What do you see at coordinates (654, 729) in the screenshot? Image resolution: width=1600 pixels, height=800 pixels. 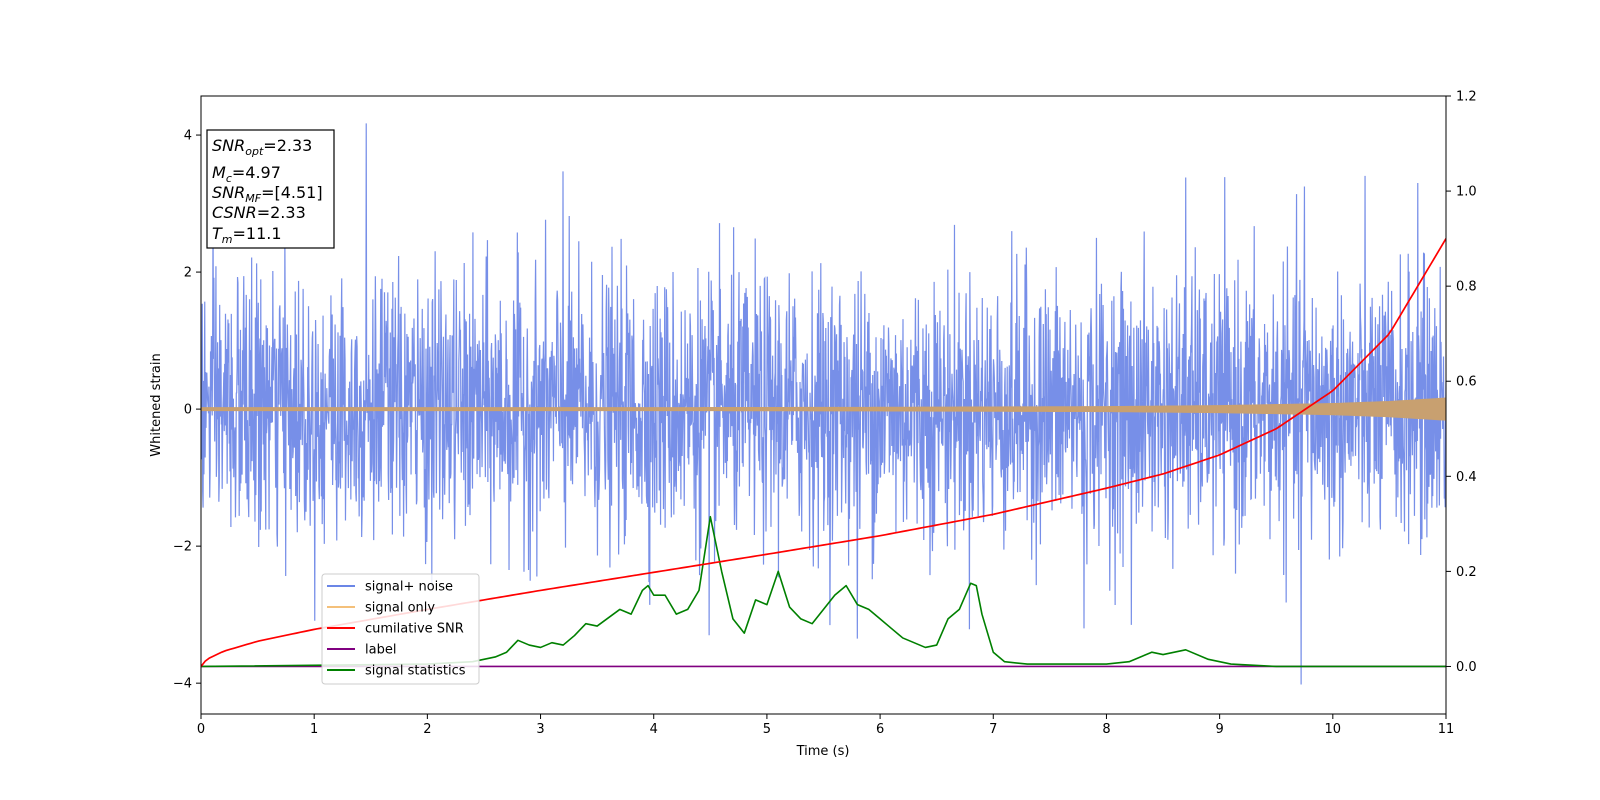 I see `x-tick-label: 4` at bounding box center [654, 729].